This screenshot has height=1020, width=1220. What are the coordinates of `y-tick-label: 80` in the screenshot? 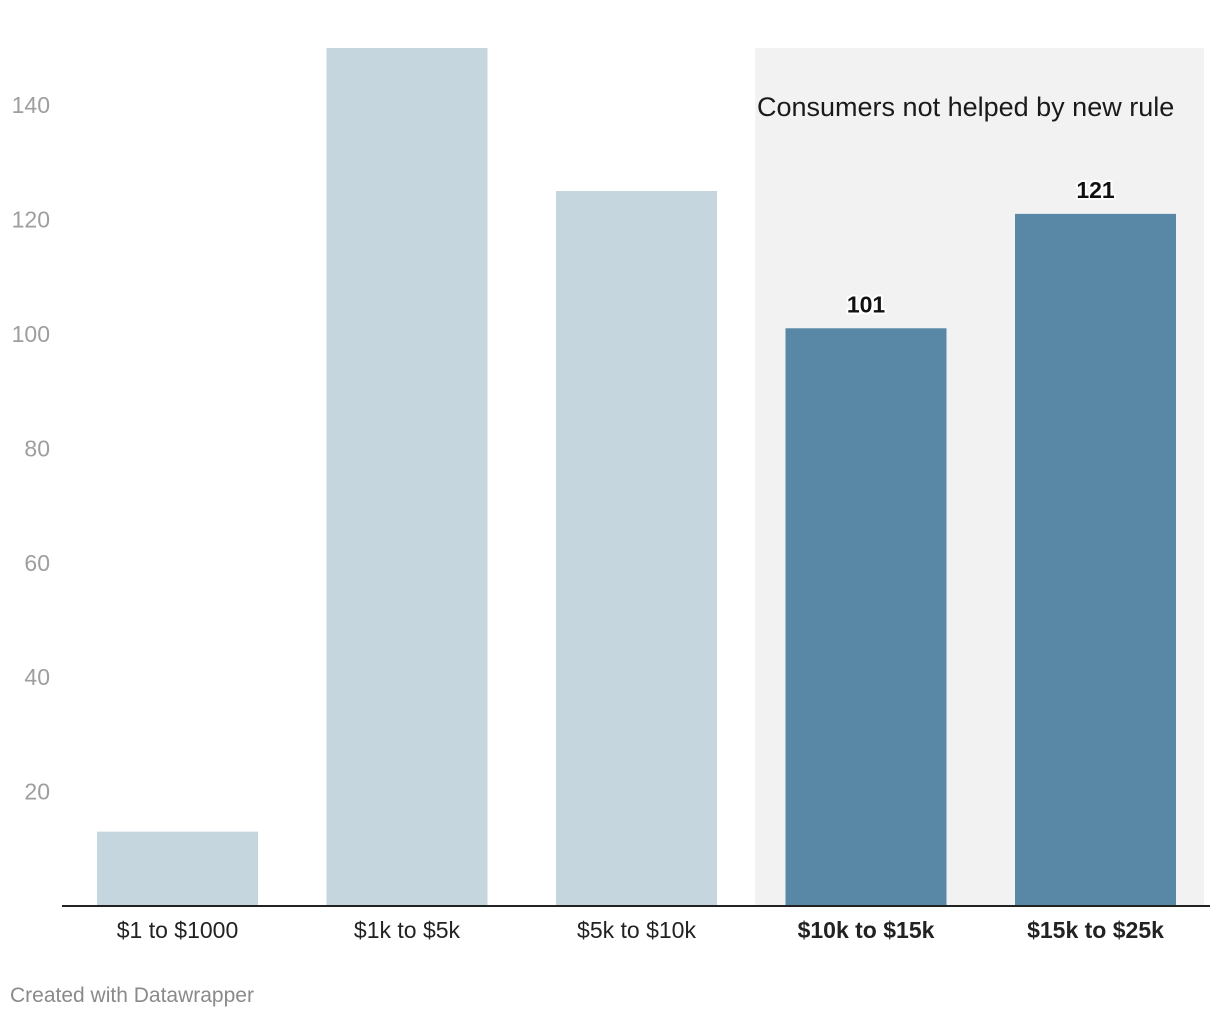 It's located at (37, 448).